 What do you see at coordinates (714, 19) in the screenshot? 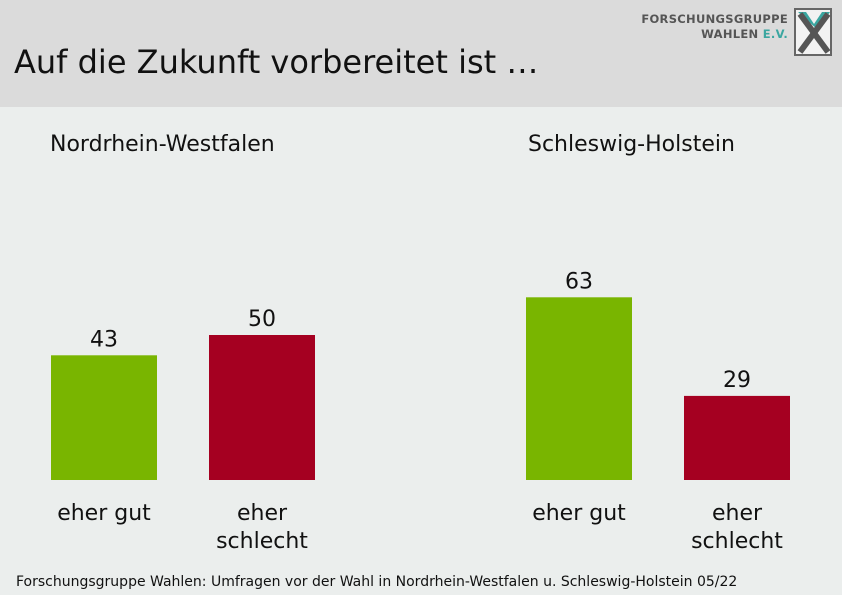
I see `logo-line-1: FORSCHUNGSGRUPPE` at bounding box center [714, 19].